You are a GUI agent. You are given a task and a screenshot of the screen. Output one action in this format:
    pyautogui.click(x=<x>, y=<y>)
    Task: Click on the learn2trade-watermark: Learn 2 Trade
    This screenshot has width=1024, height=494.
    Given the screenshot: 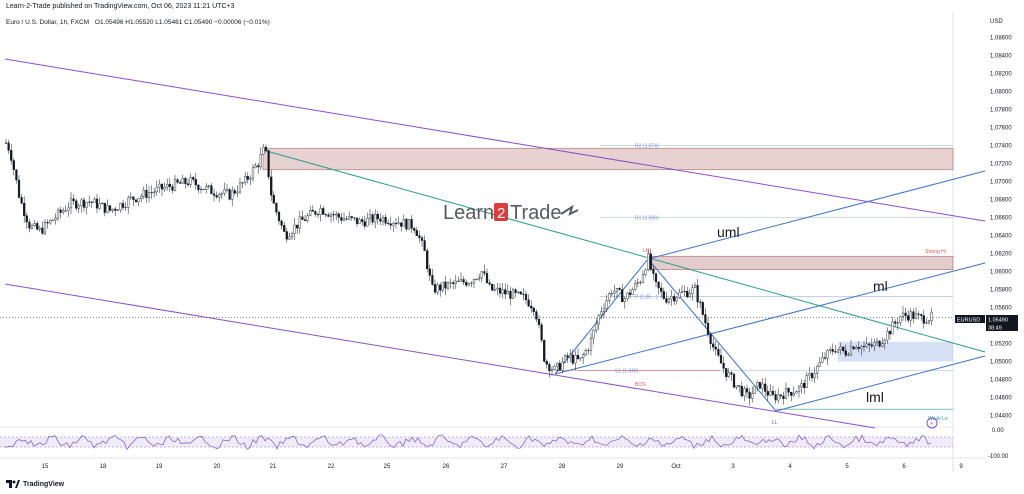 What is the action you would take?
    pyautogui.click(x=511, y=213)
    